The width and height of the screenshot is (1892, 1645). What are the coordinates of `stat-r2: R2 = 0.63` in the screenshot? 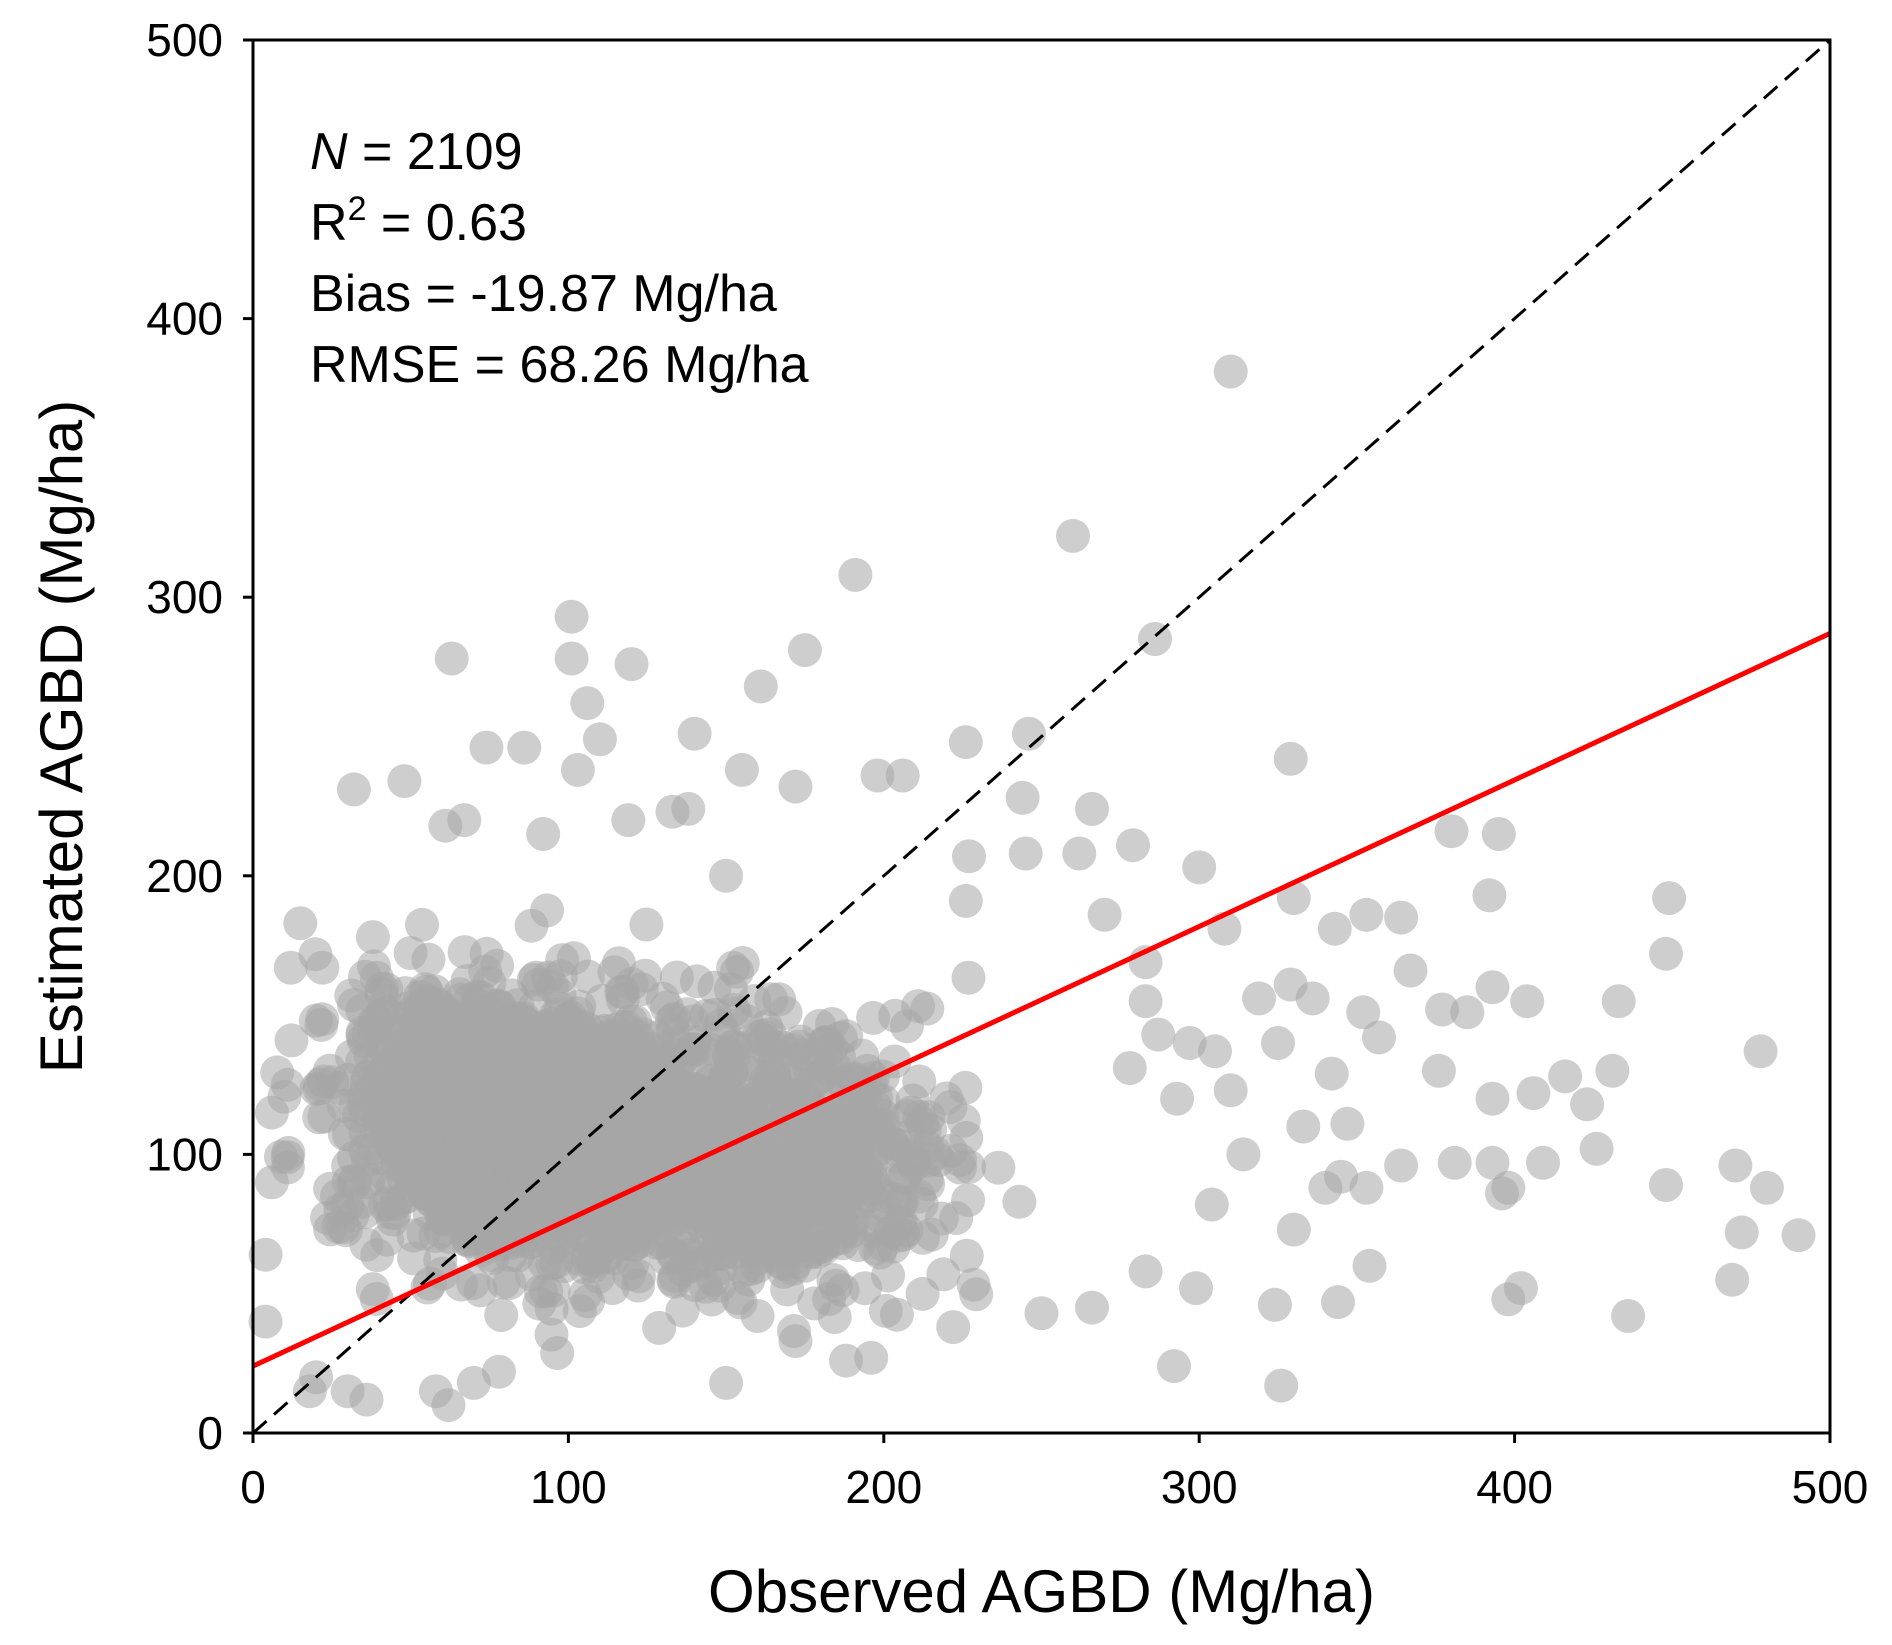 It's located at (418, 221).